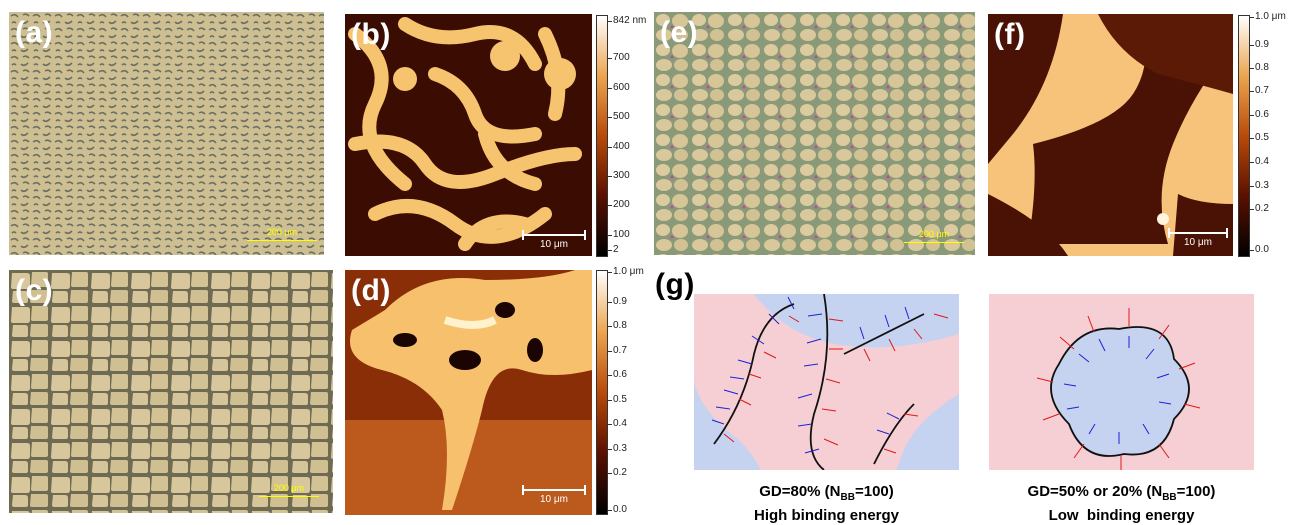  I want to click on colorbar-f-tick: 0.7, so click(1259, 90).